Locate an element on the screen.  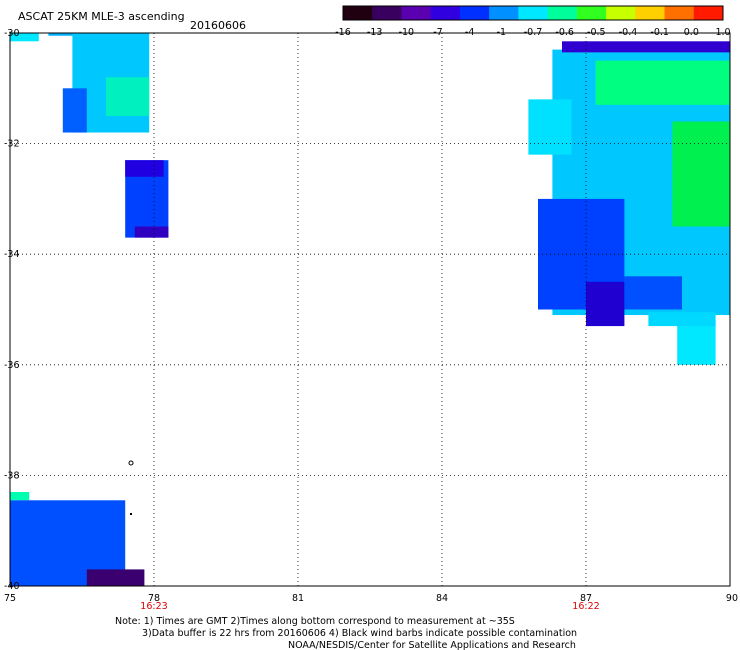
latitude-label: -32 is located at coordinates (12, 144).